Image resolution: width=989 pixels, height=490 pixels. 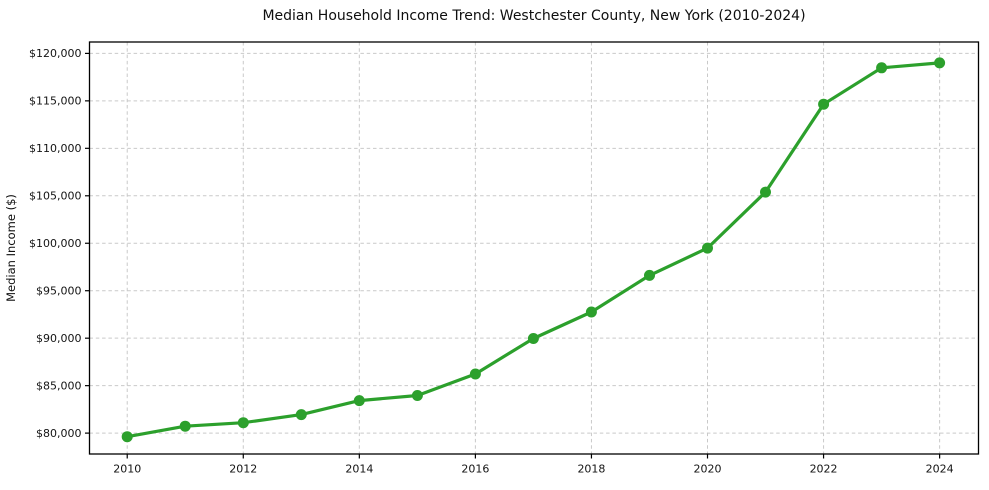 What do you see at coordinates (243, 469) in the screenshot?
I see `x-tick-label-2012: 2012` at bounding box center [243, 469].